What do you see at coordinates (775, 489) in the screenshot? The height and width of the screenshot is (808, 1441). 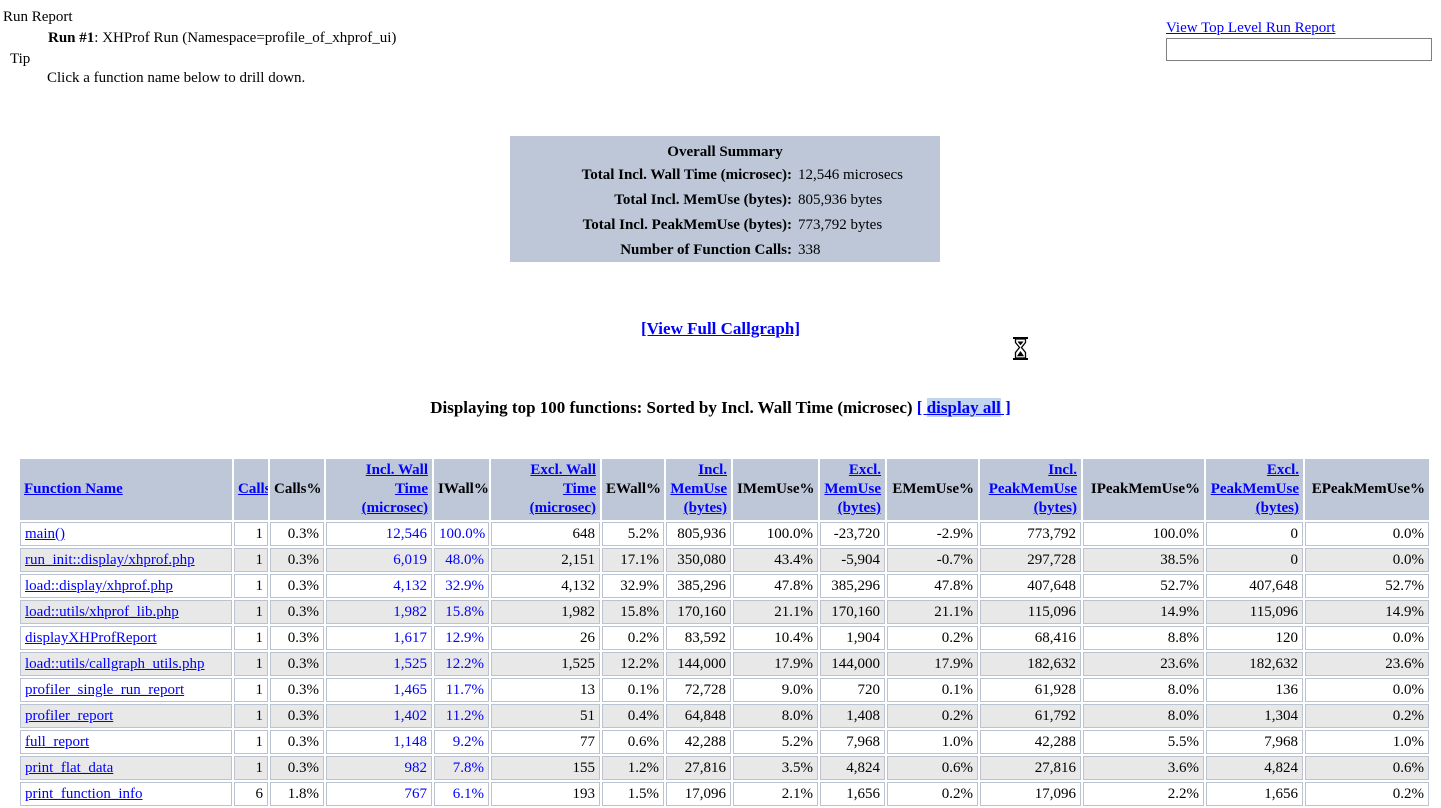 I see `column-header-imemuse_pct: IMemUse%` at bounding box center [775, 489].